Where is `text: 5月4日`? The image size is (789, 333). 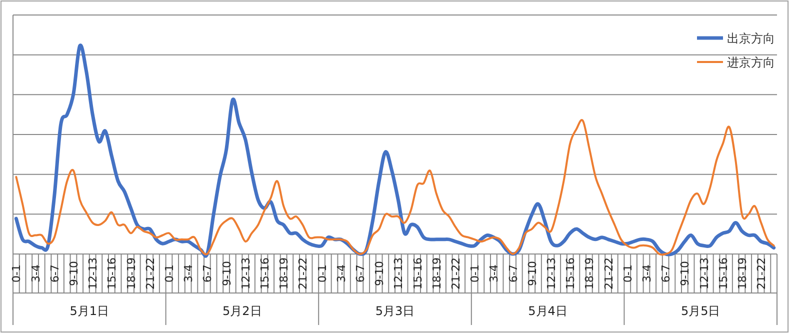 text: 5月4日 is located at coordinates (548, 311).